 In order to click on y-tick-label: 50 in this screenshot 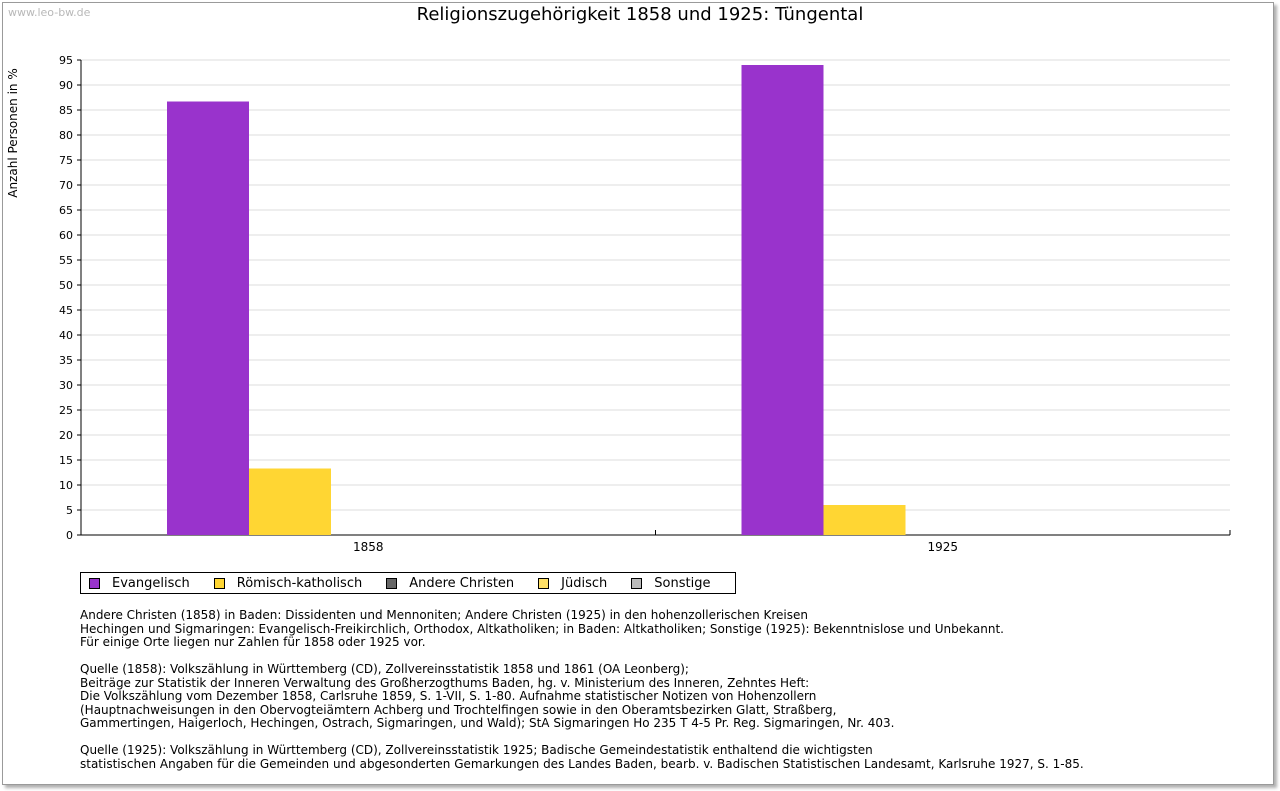, I will do `click(66, 285)`.